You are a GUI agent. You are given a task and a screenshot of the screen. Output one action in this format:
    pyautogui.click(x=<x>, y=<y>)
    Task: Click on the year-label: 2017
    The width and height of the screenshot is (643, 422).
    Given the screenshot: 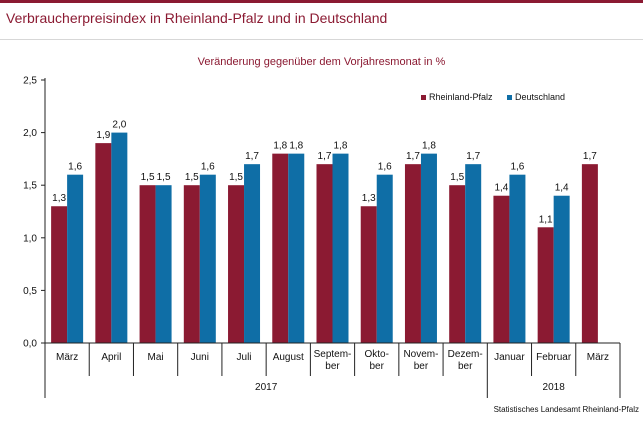 What is the action you would take?
    pyautogui.click(x=266, y=387)
    